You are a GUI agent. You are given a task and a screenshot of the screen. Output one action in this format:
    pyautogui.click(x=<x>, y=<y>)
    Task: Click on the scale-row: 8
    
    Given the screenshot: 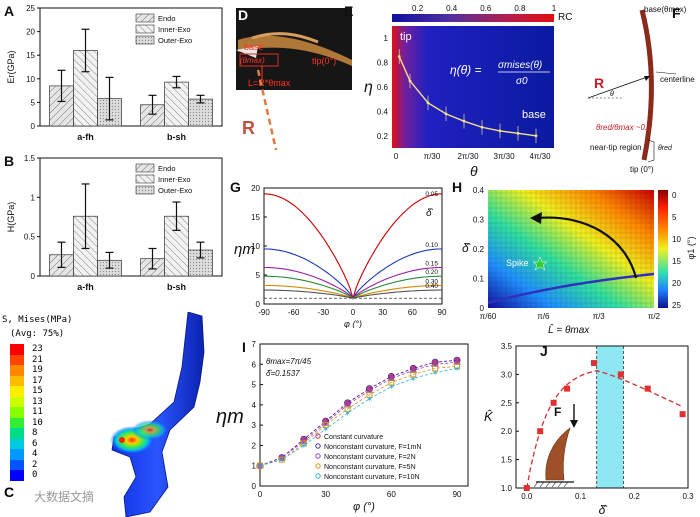 What is the action you would take?
    pyautogui.click(x=26, y=433)
    